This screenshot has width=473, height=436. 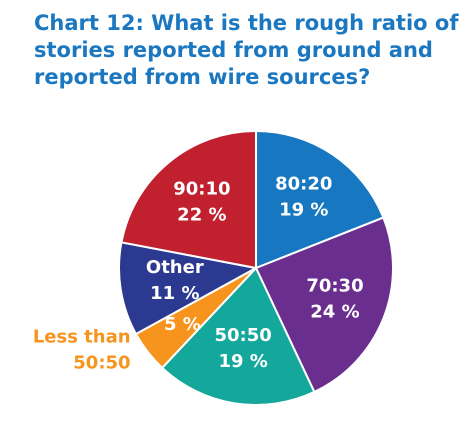 I want to click on slice-category-label: 80:20, so click(x=303, y=184).